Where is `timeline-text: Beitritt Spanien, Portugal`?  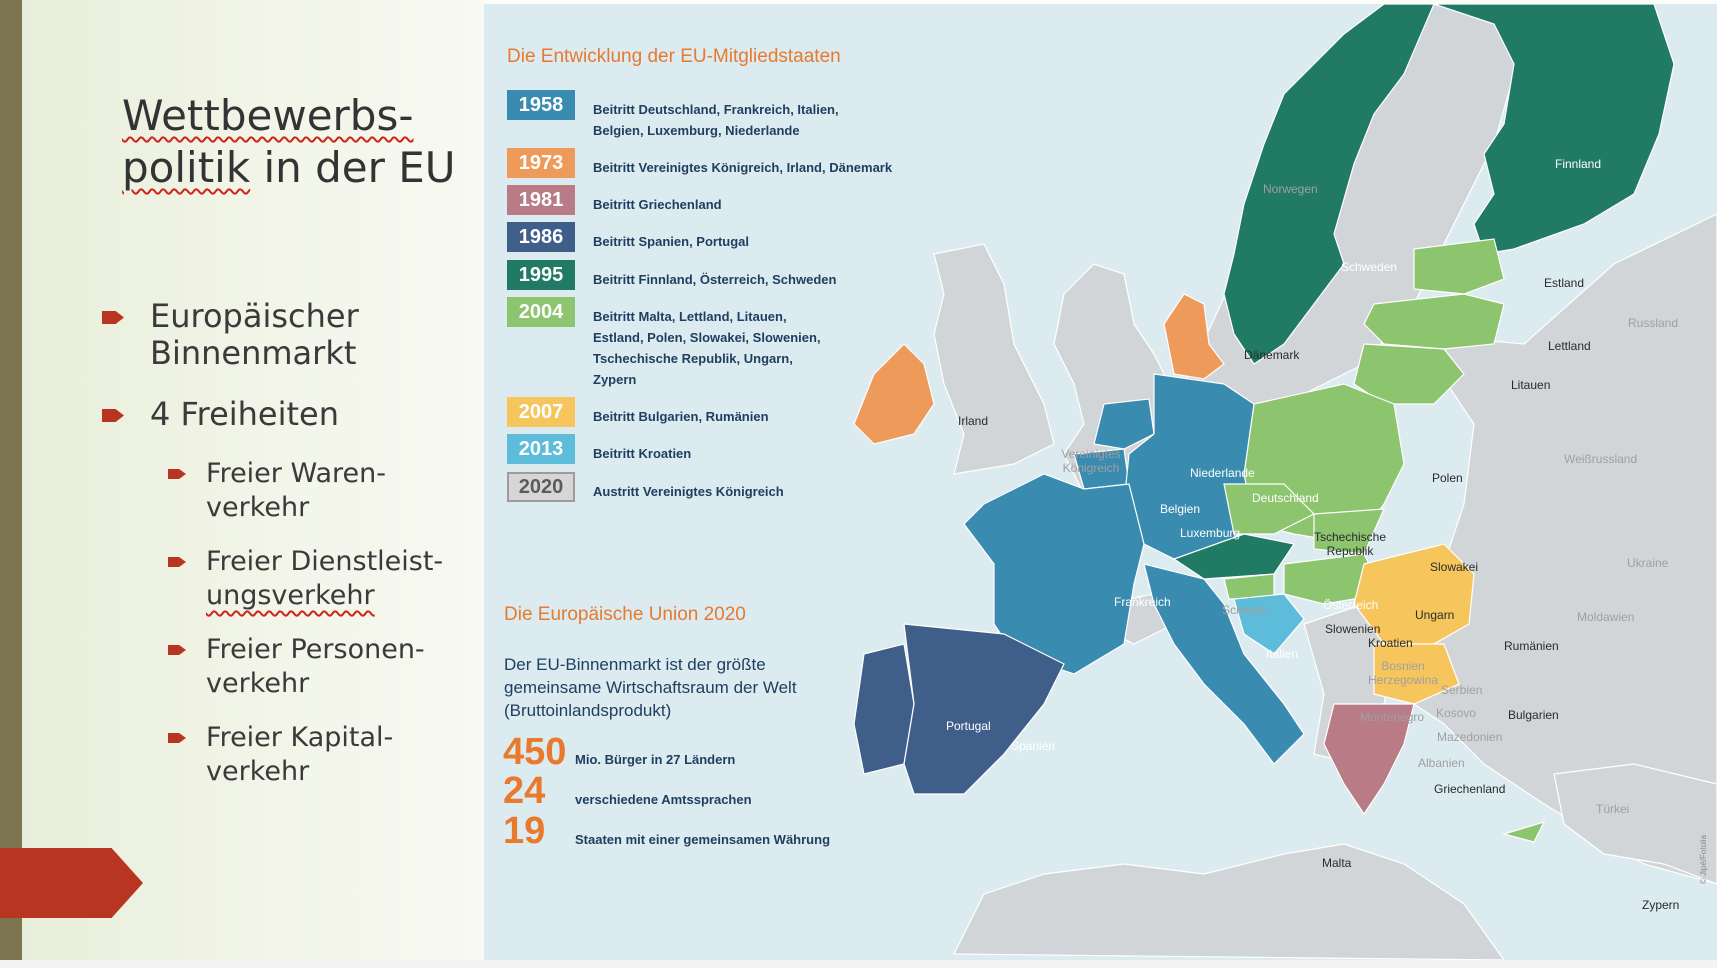 timeline-text: Beitritt Spanien, Portugal is located at coordinates (758, 241).